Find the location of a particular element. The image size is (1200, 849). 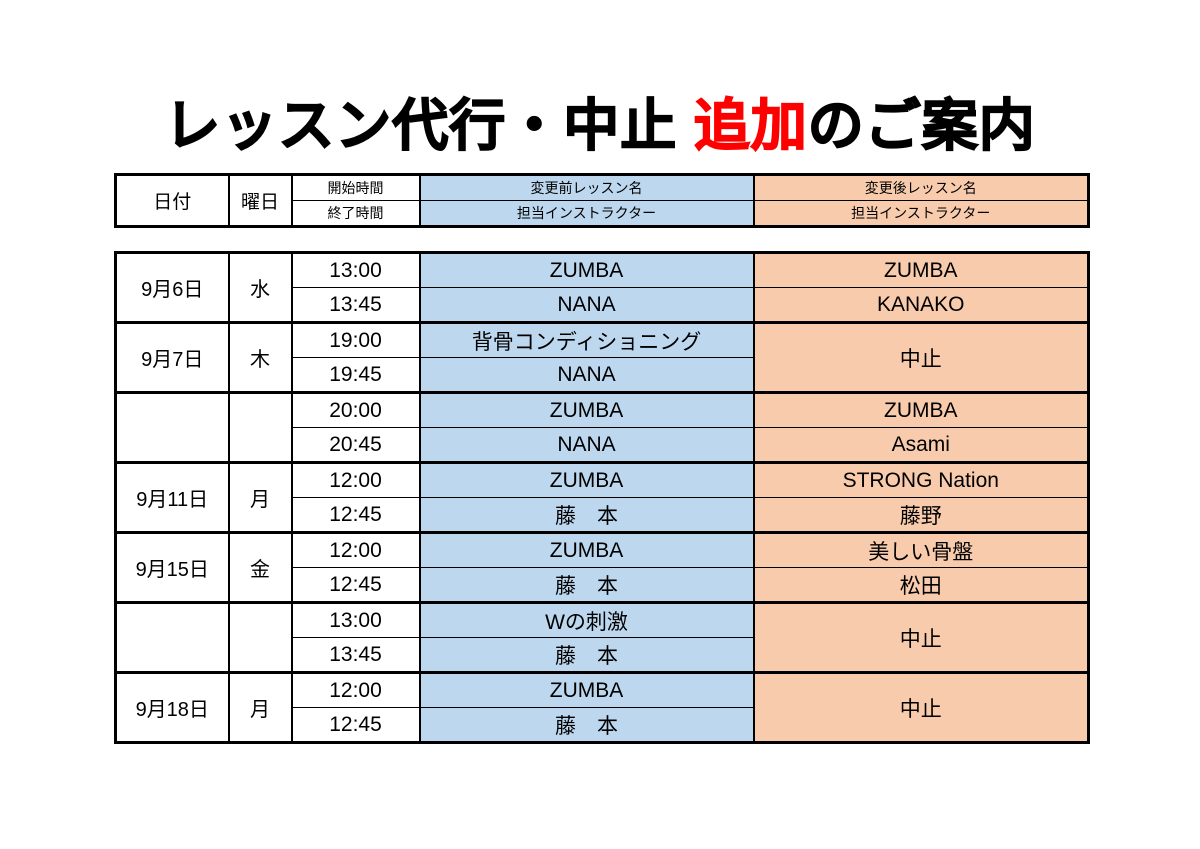

date-cell: 9月15日 is located at coordinates (172, 567).